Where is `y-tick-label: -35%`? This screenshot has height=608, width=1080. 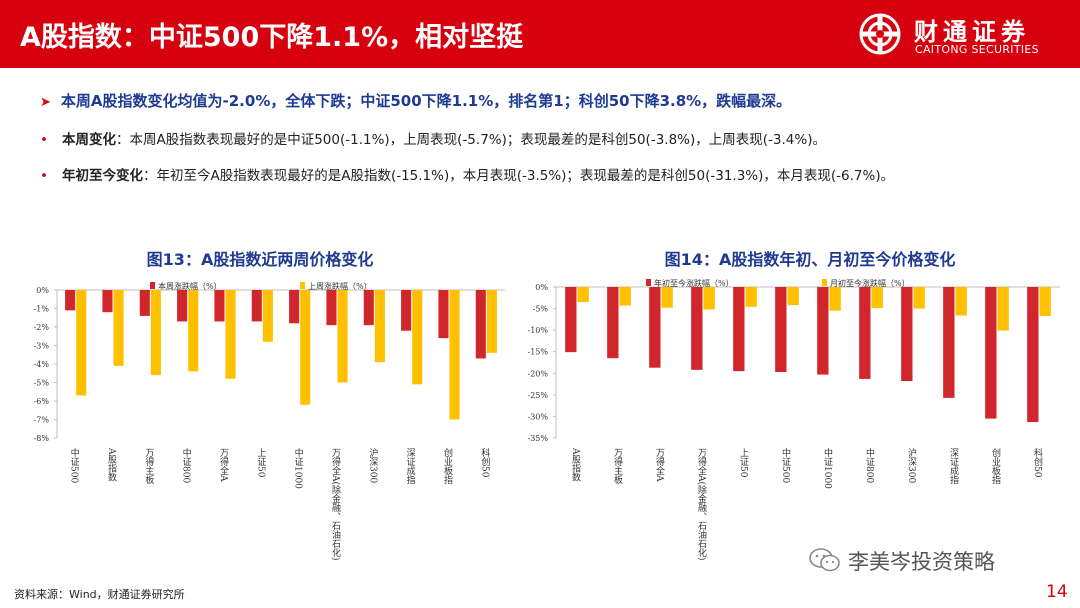
y-tick-label: -35% is located at coordinates (538, 438).